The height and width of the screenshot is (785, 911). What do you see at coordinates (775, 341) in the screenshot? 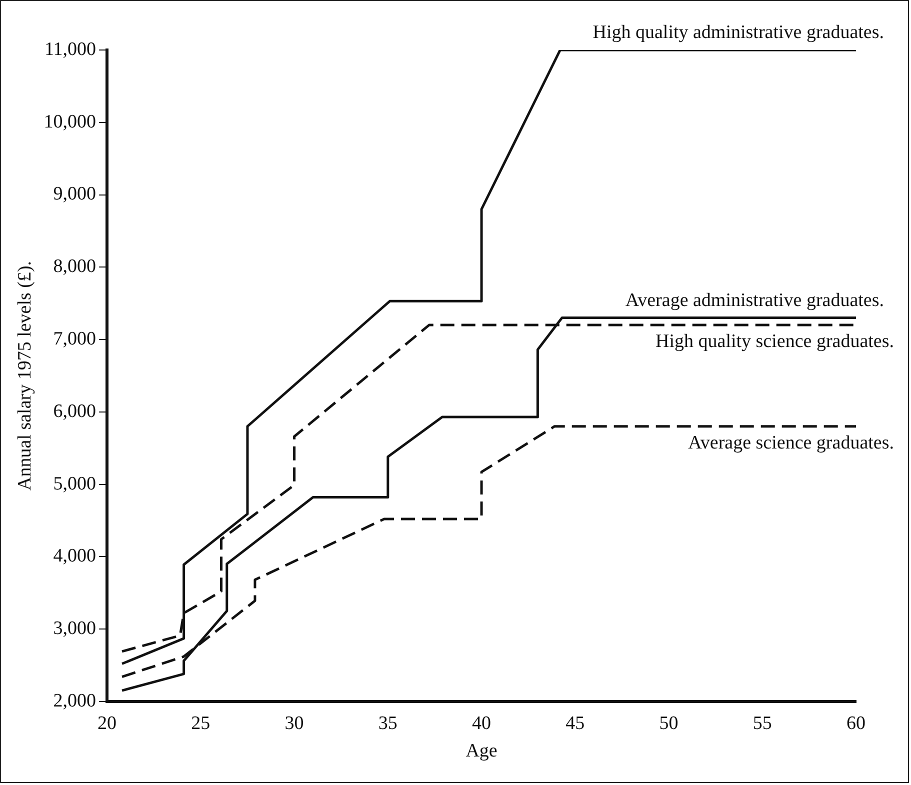
I see `series-label: High quality science graduates.` at bounding box center [775, 341].